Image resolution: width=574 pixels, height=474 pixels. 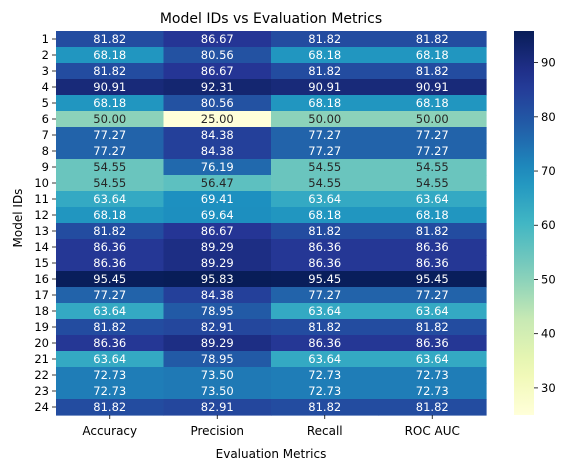 I want to click on y-tick-label: 2, so click(x=45, y=55).